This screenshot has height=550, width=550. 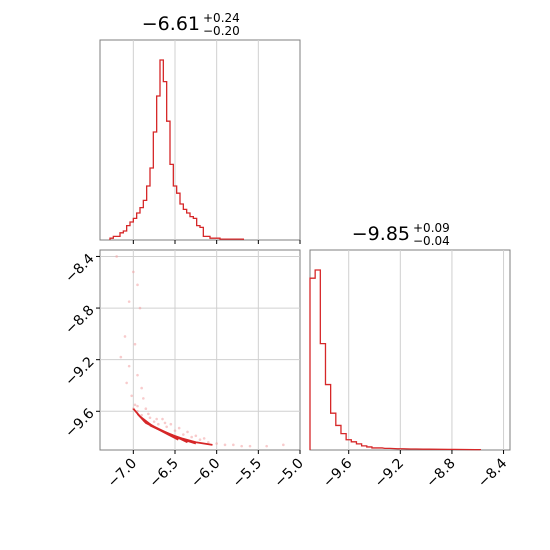 I want to click on scatter-x-tick-label: −5.0, so click(x=288, y=473).